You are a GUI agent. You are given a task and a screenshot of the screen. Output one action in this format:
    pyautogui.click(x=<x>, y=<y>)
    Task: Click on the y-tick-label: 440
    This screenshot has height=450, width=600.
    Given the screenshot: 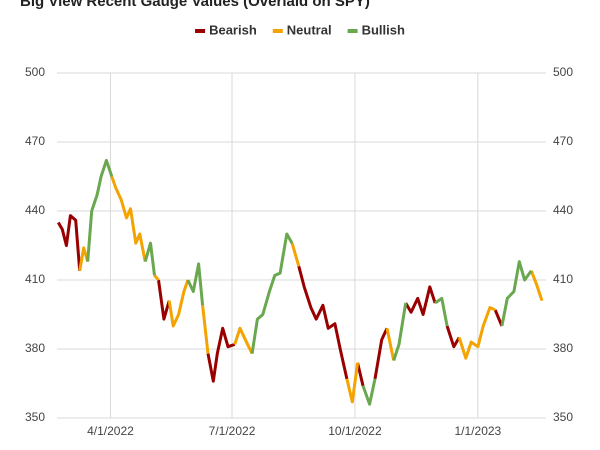 What is the action you would take?
    pyautogui.click(x=35, y=210)
    